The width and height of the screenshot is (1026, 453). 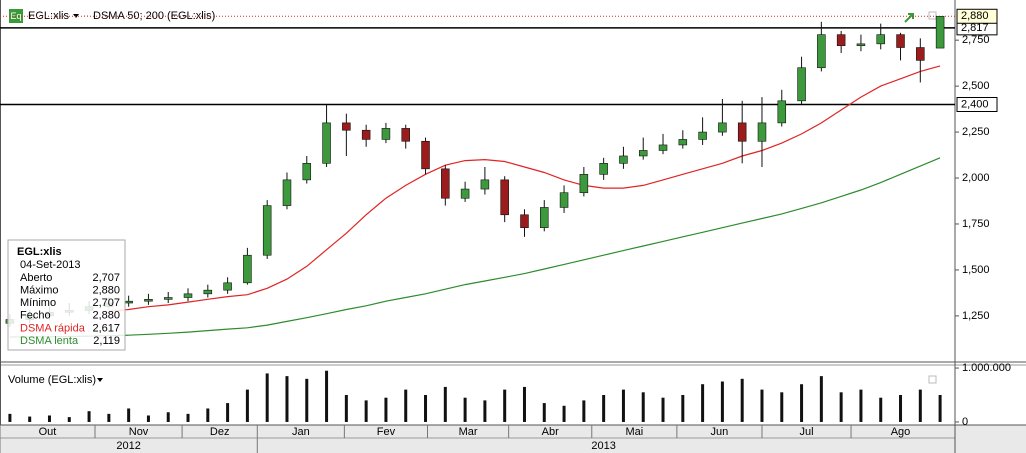 I want to click on y-tick-label: 0, so click(x=965, y=422).